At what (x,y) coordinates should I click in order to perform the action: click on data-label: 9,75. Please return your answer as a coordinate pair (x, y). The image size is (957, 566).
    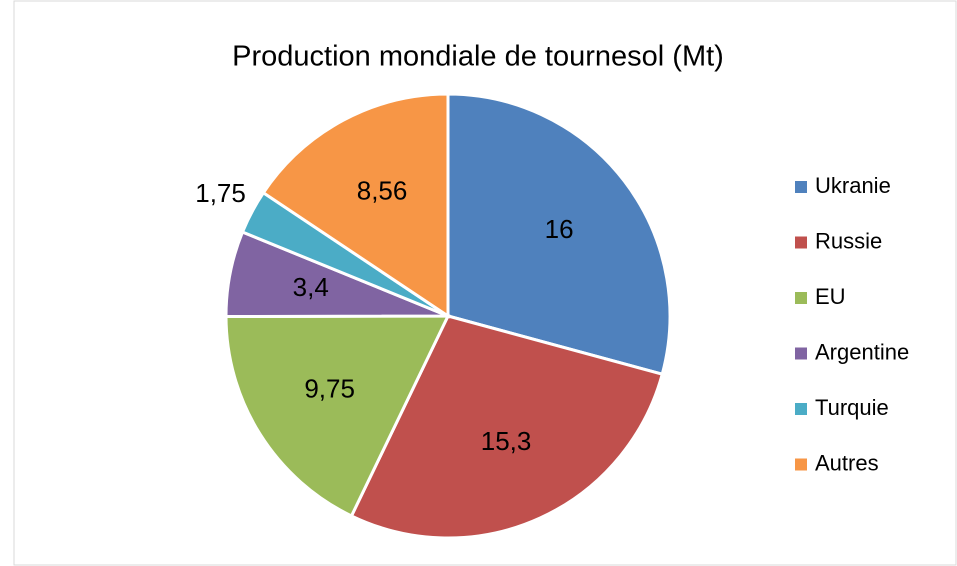
    Looking at the image, I should click on (329, 388).